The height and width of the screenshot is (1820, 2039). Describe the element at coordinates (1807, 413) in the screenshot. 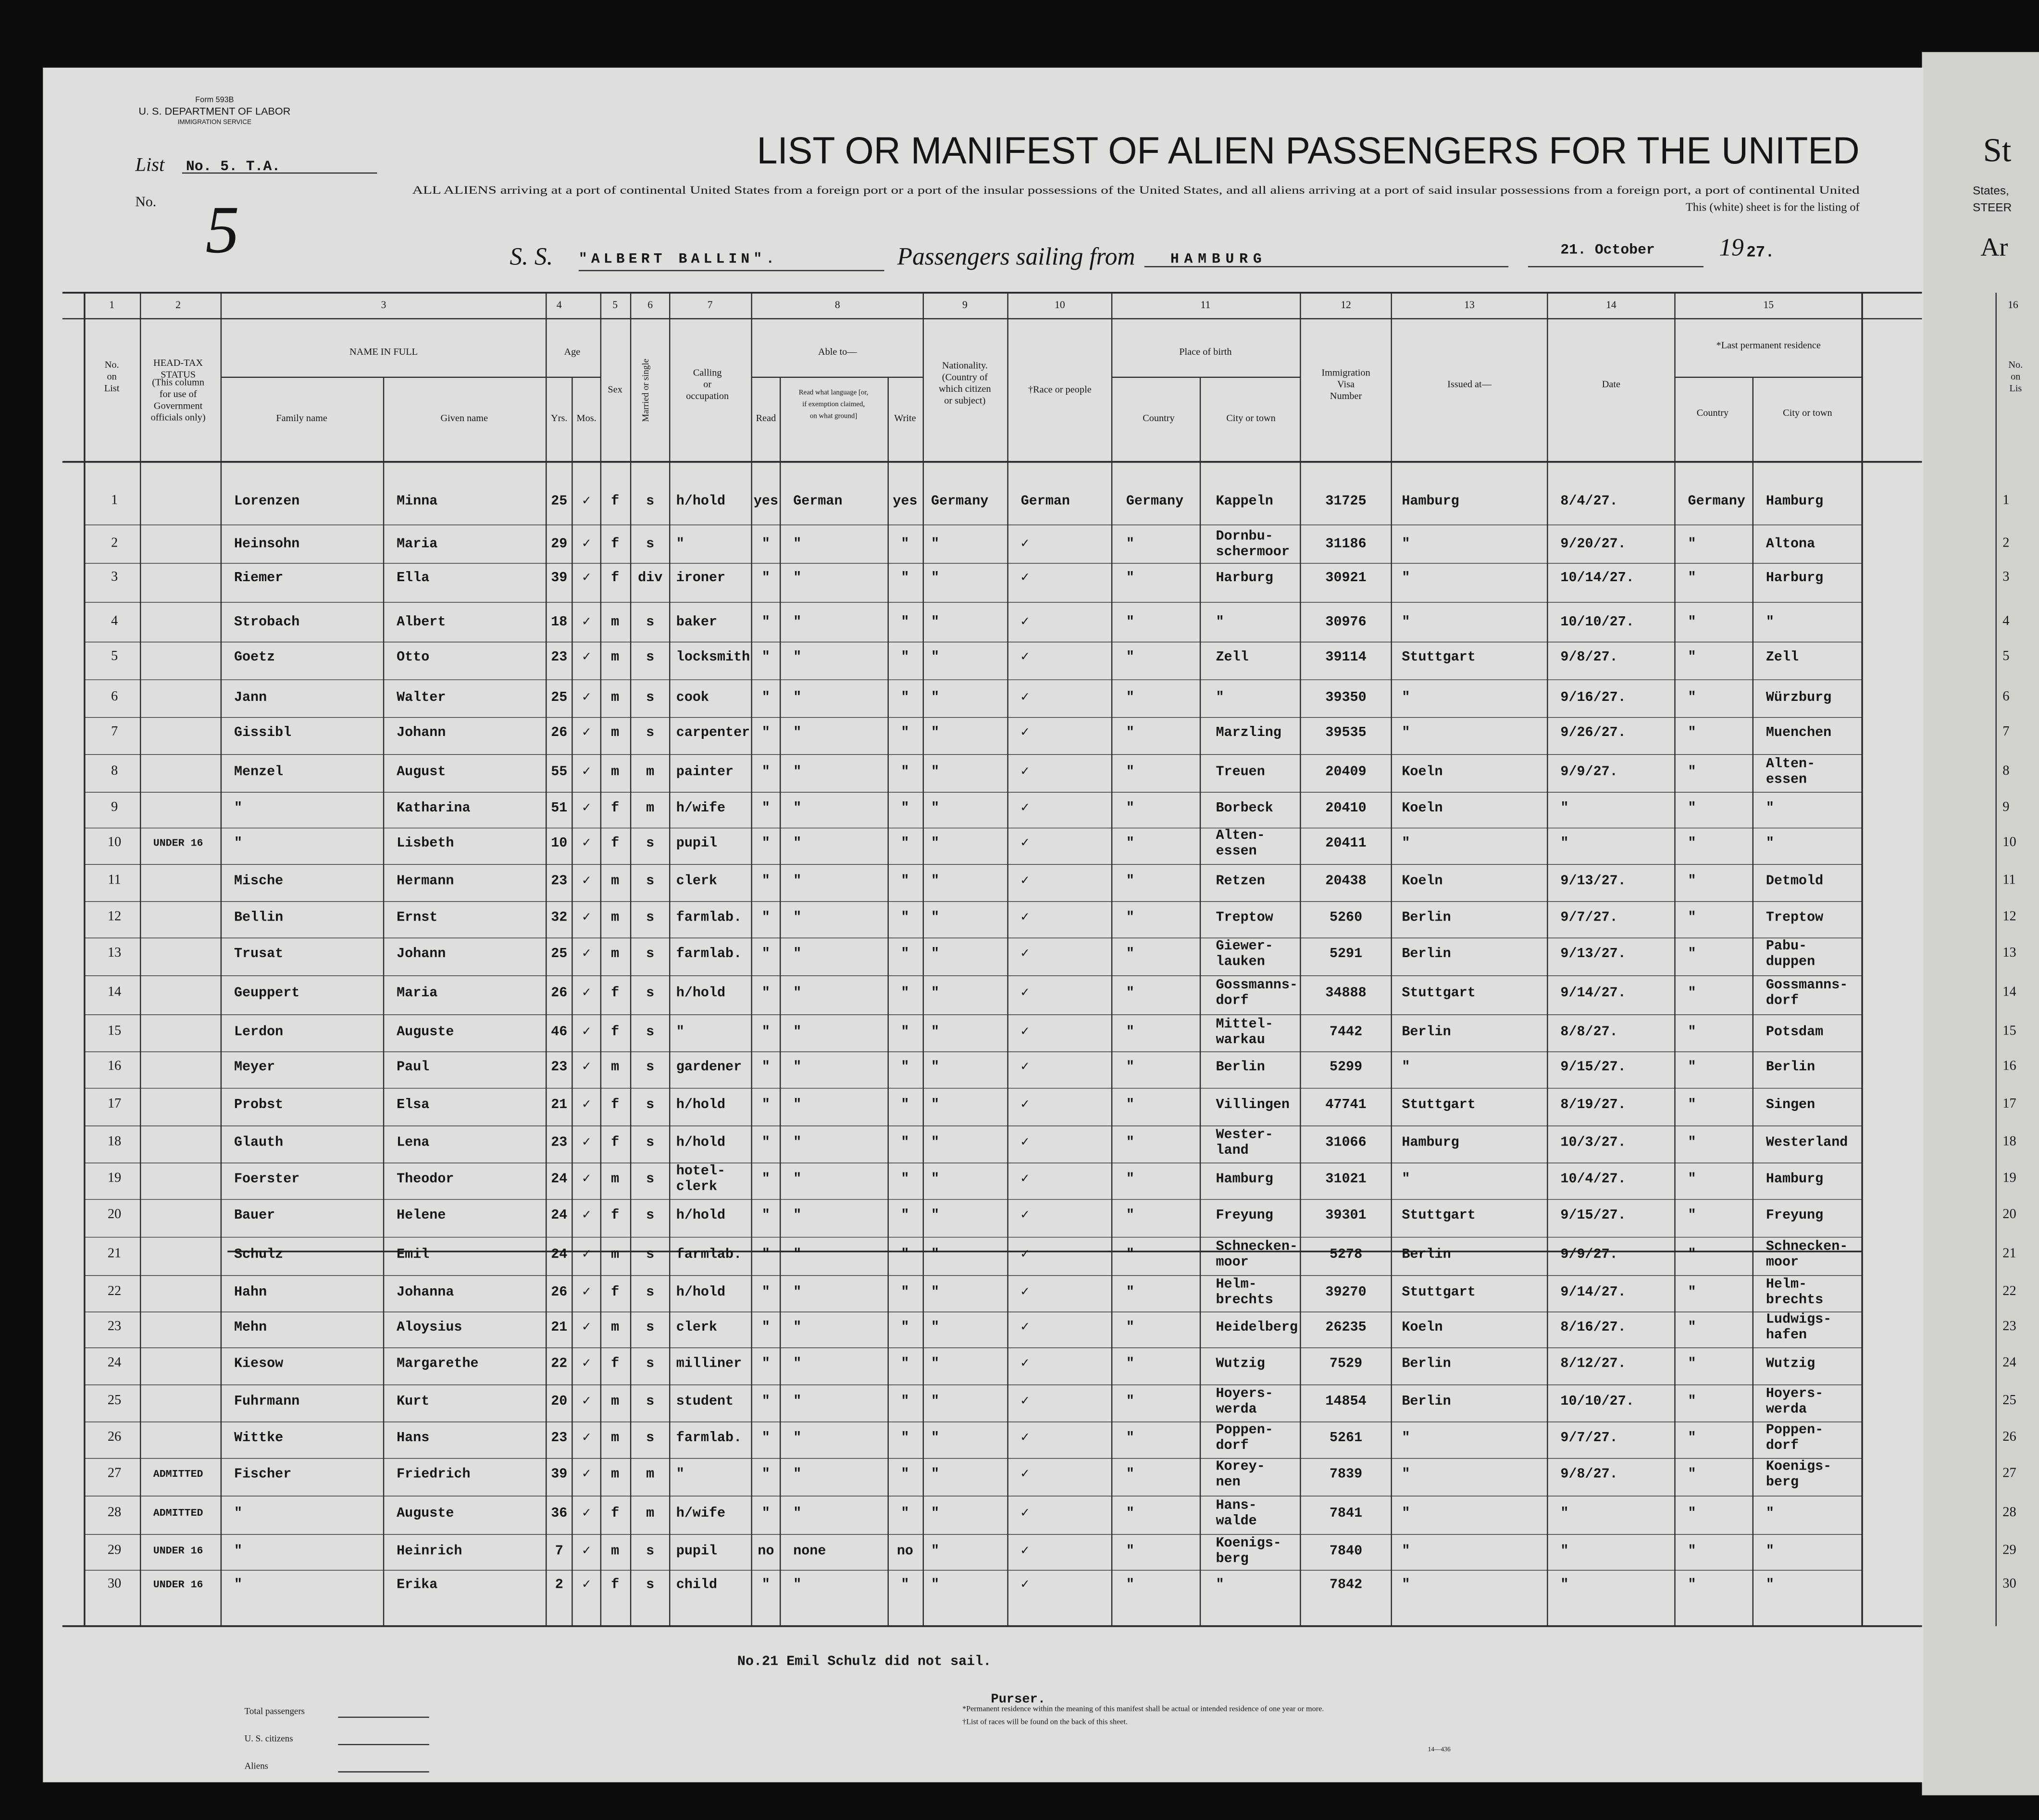

I see `column-label: City or town` at that location.